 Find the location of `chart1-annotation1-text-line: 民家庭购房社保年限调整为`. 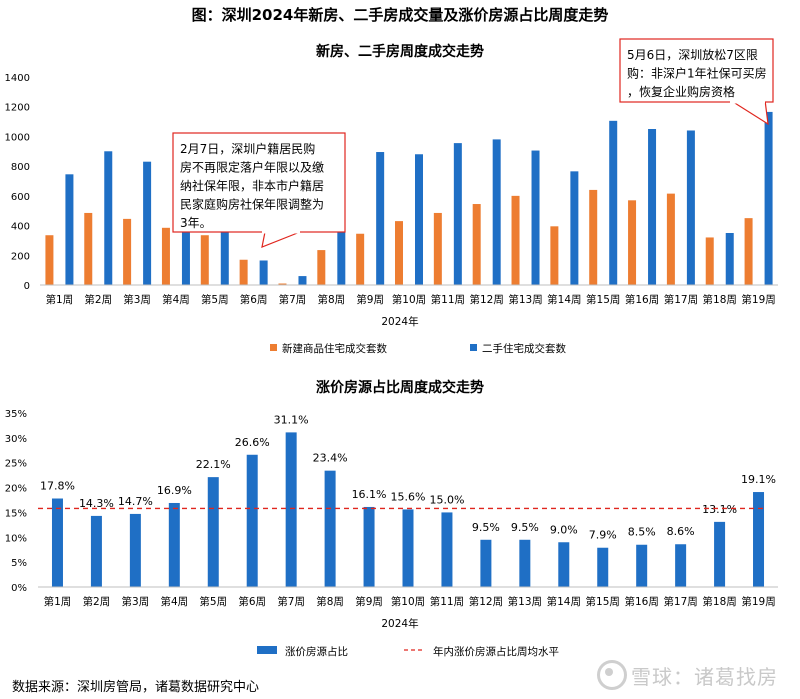

chart1-annotation1-text-line: 民家庭购房社保年限调整为 is located at coordinates (252, 204).